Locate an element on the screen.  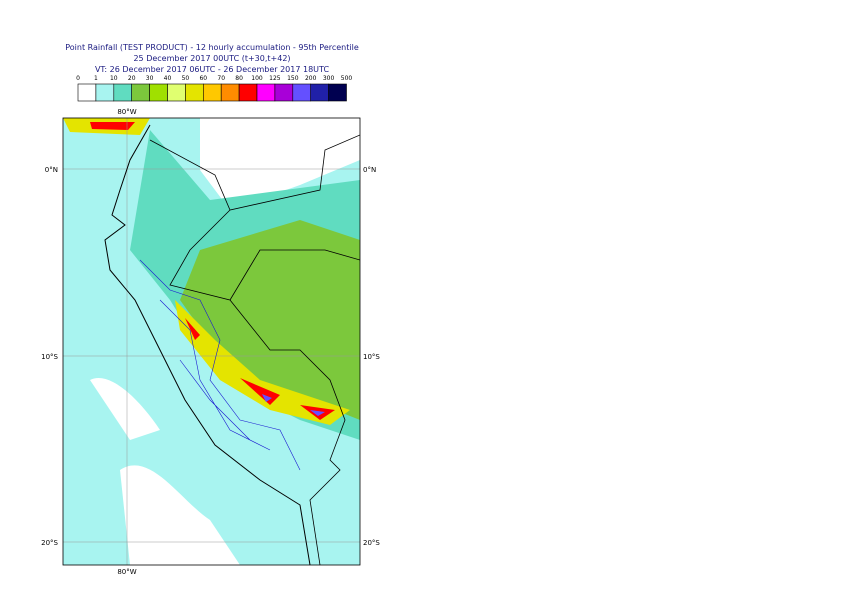
colorbar-label: 100 is located at coordinates (257, 78).